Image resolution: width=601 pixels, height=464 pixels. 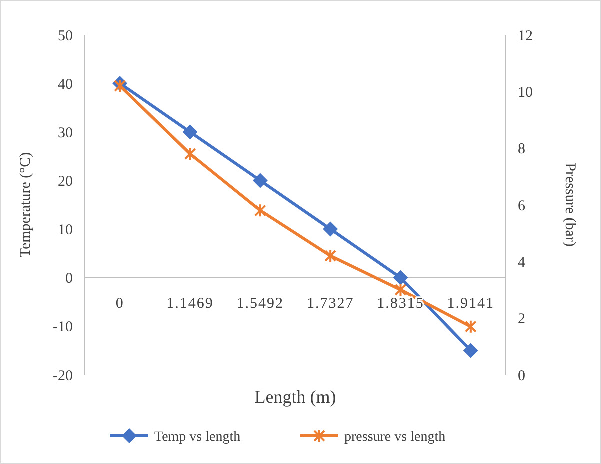 What do you see at coordinates (400, 304) in the screenshot?
I see `x-tick-label: 1.8315` at bounding box center [400, 304].